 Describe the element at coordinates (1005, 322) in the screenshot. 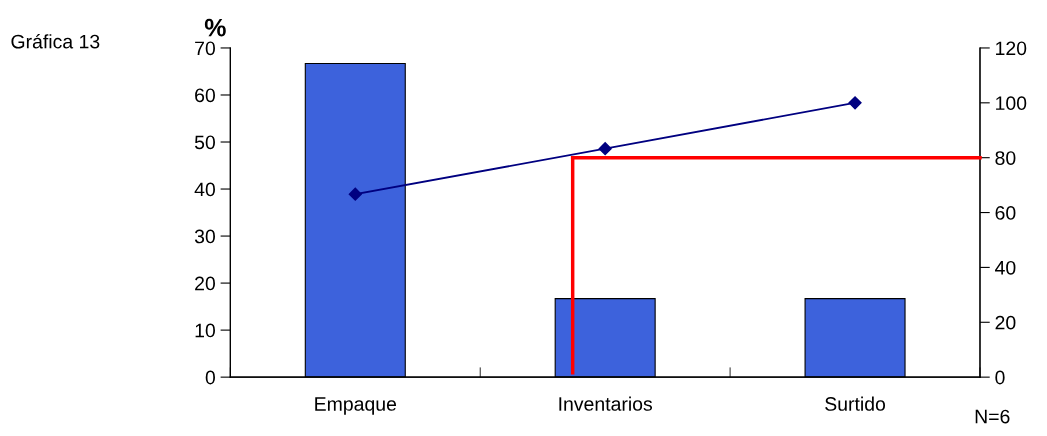

I see `y2-tick-label: 20` at that location.